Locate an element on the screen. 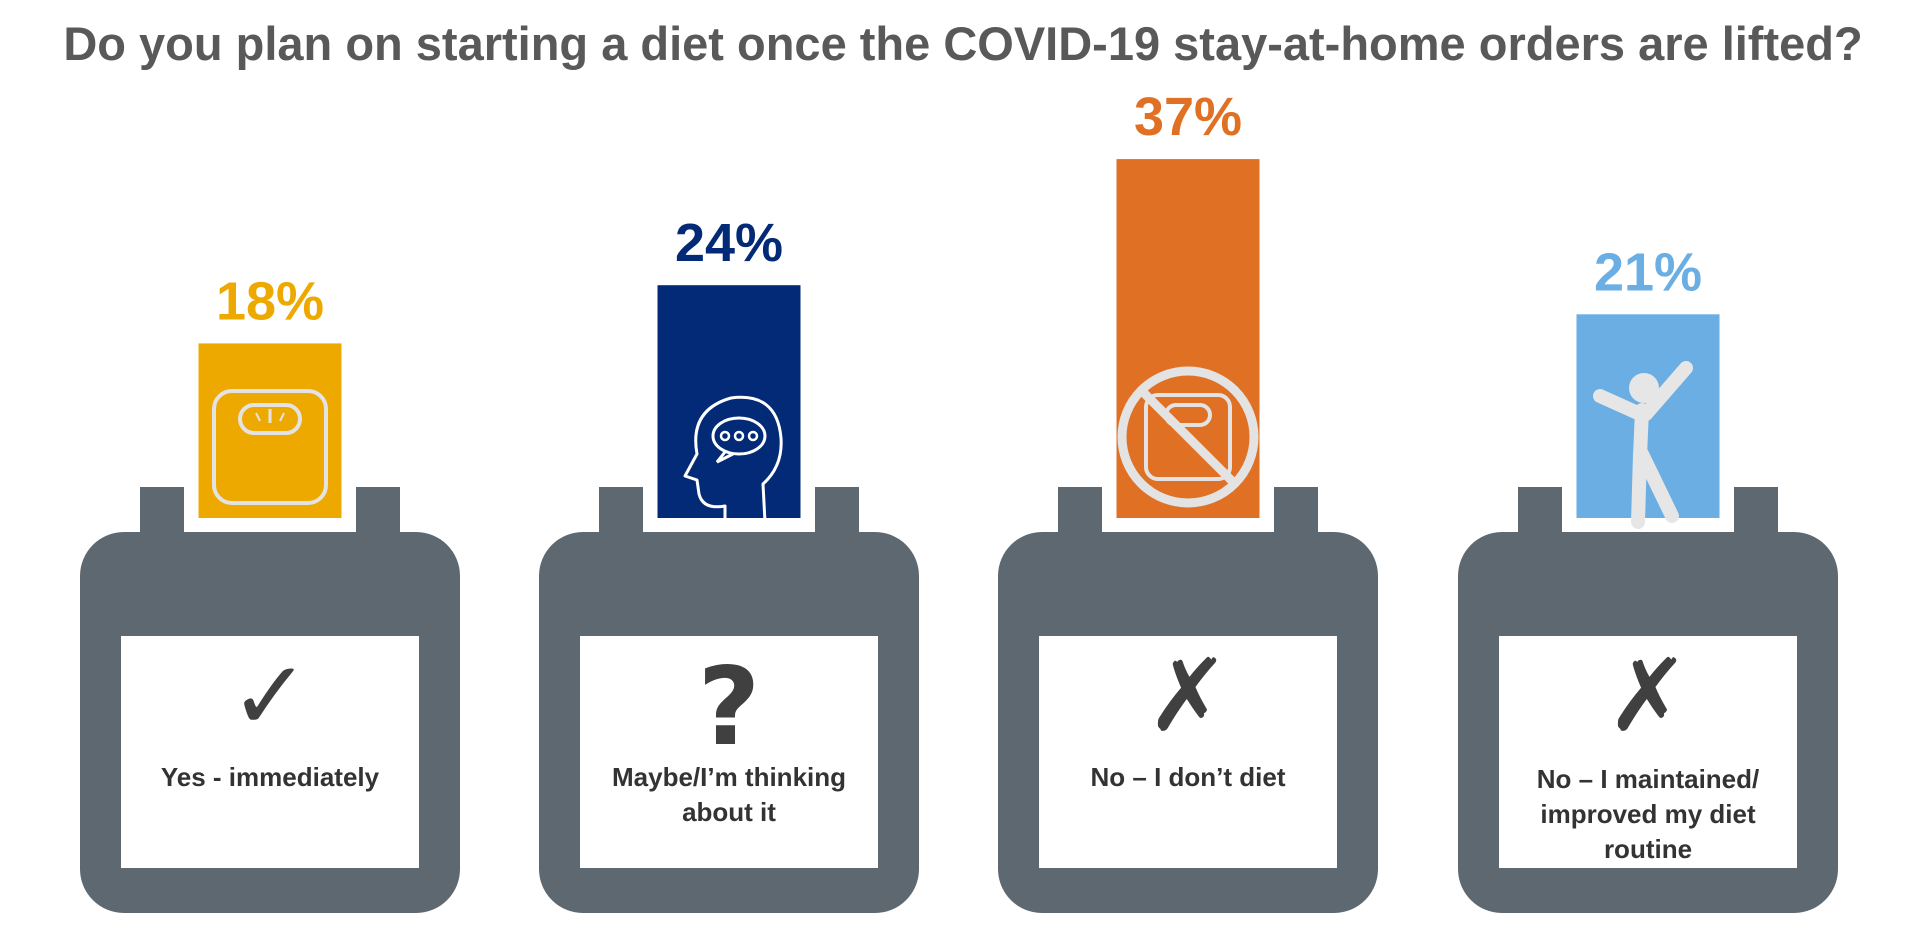 Image resolution: width=1926 pixels, height=942 pixels. cheering-person-icon is located at coordinates (1643, 445).